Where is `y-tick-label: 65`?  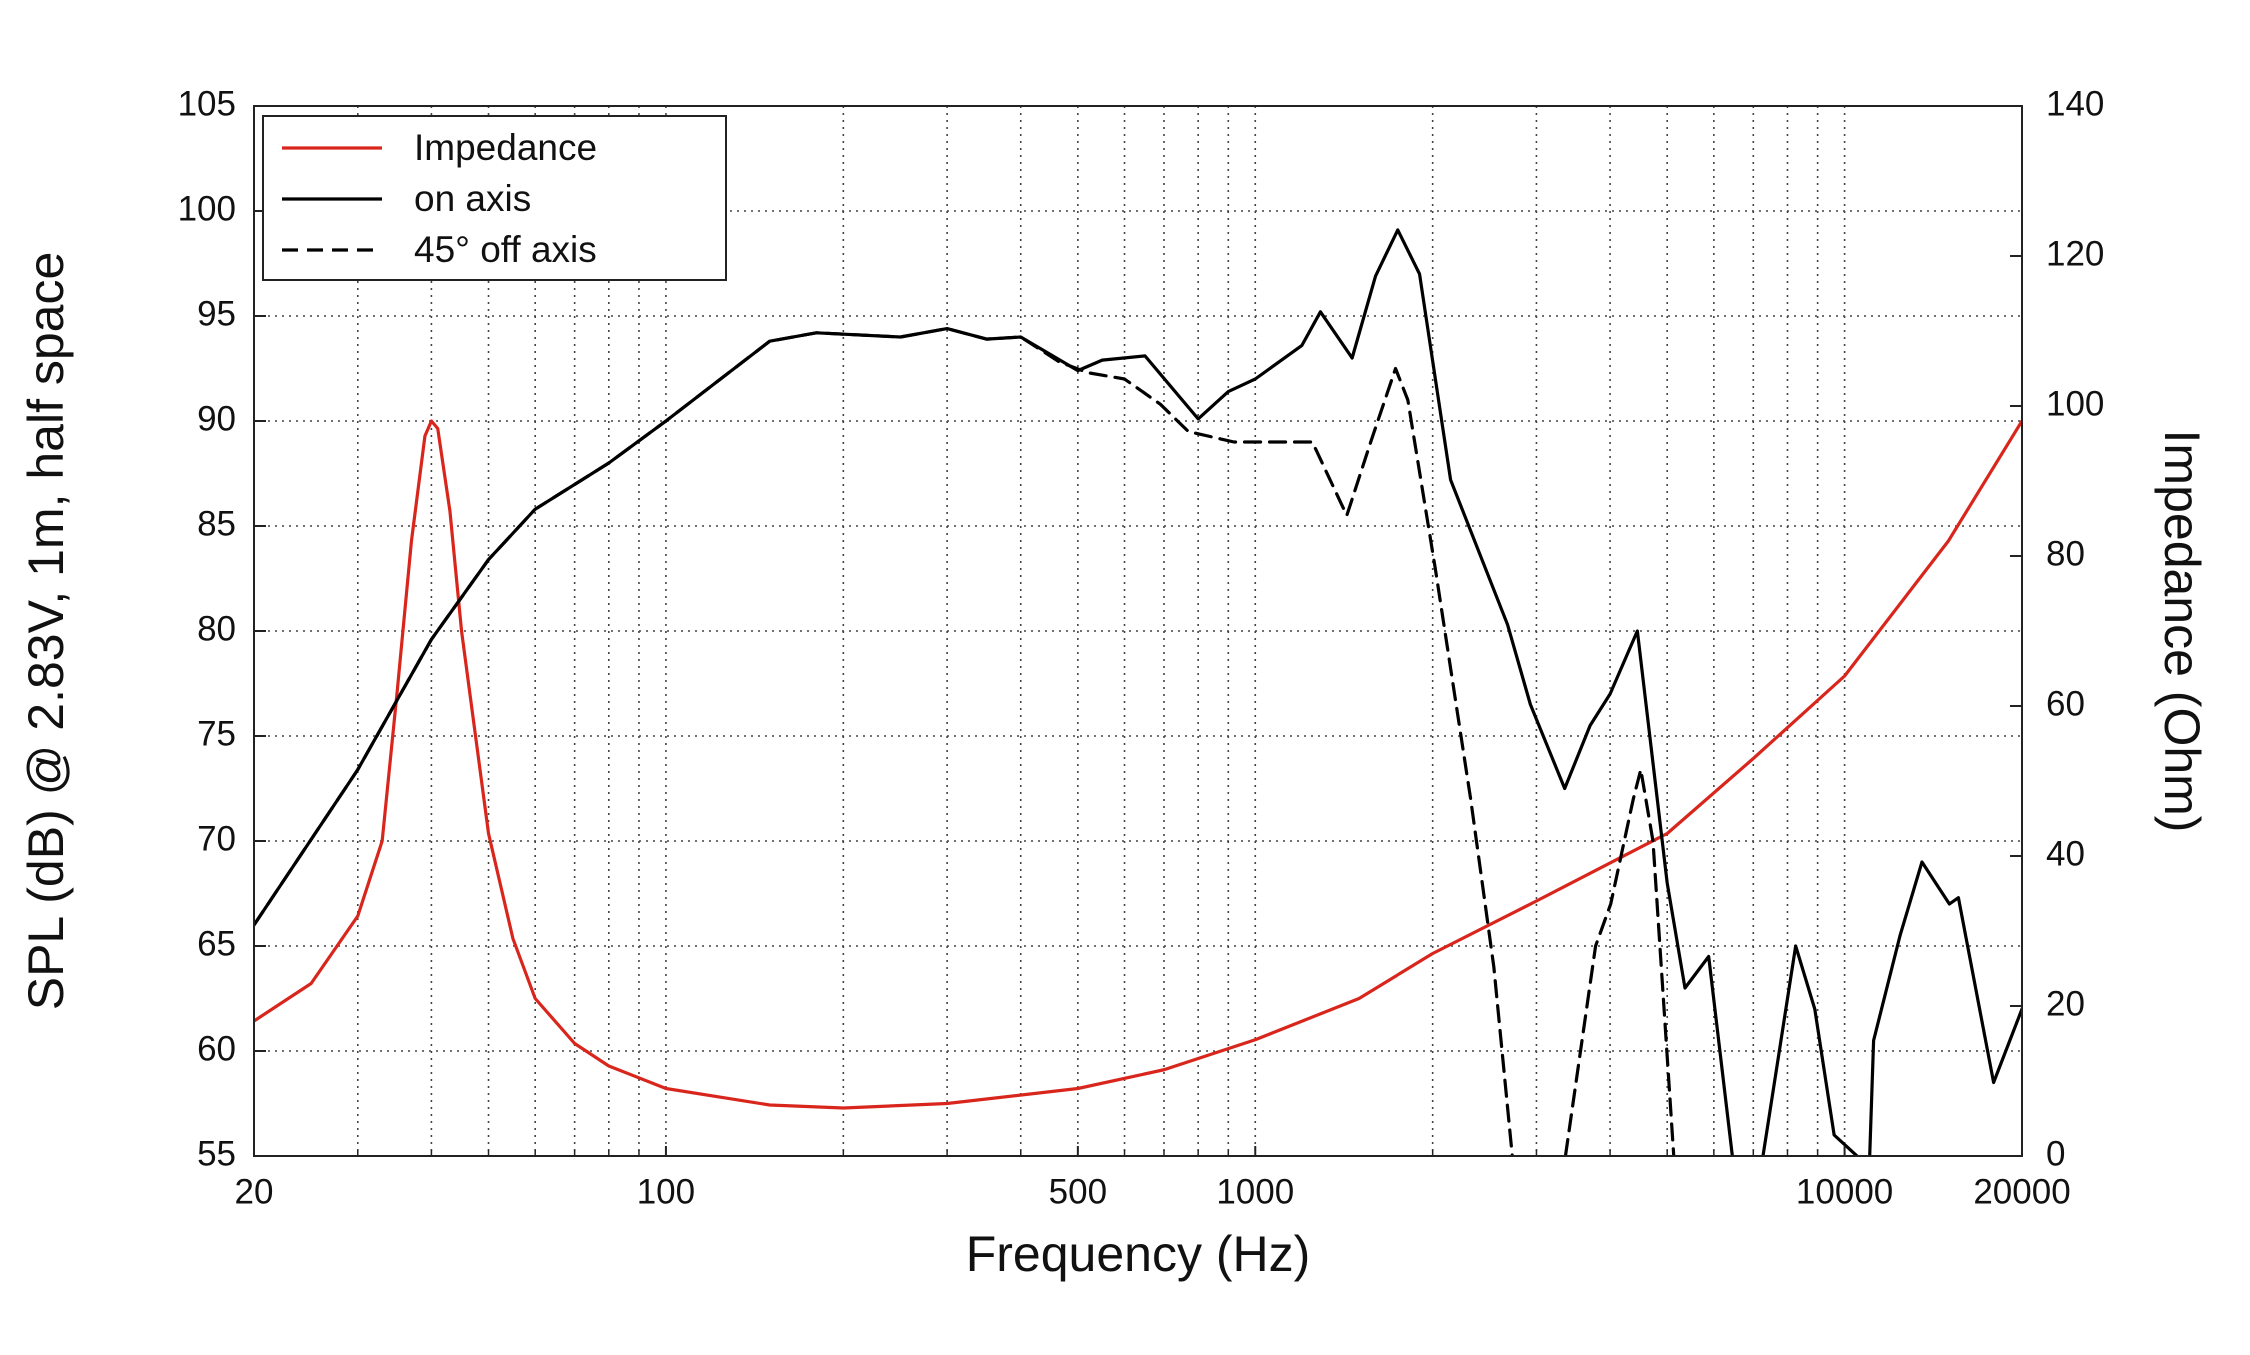
y-tick-label: 65 is located at coordinates (216, 943).